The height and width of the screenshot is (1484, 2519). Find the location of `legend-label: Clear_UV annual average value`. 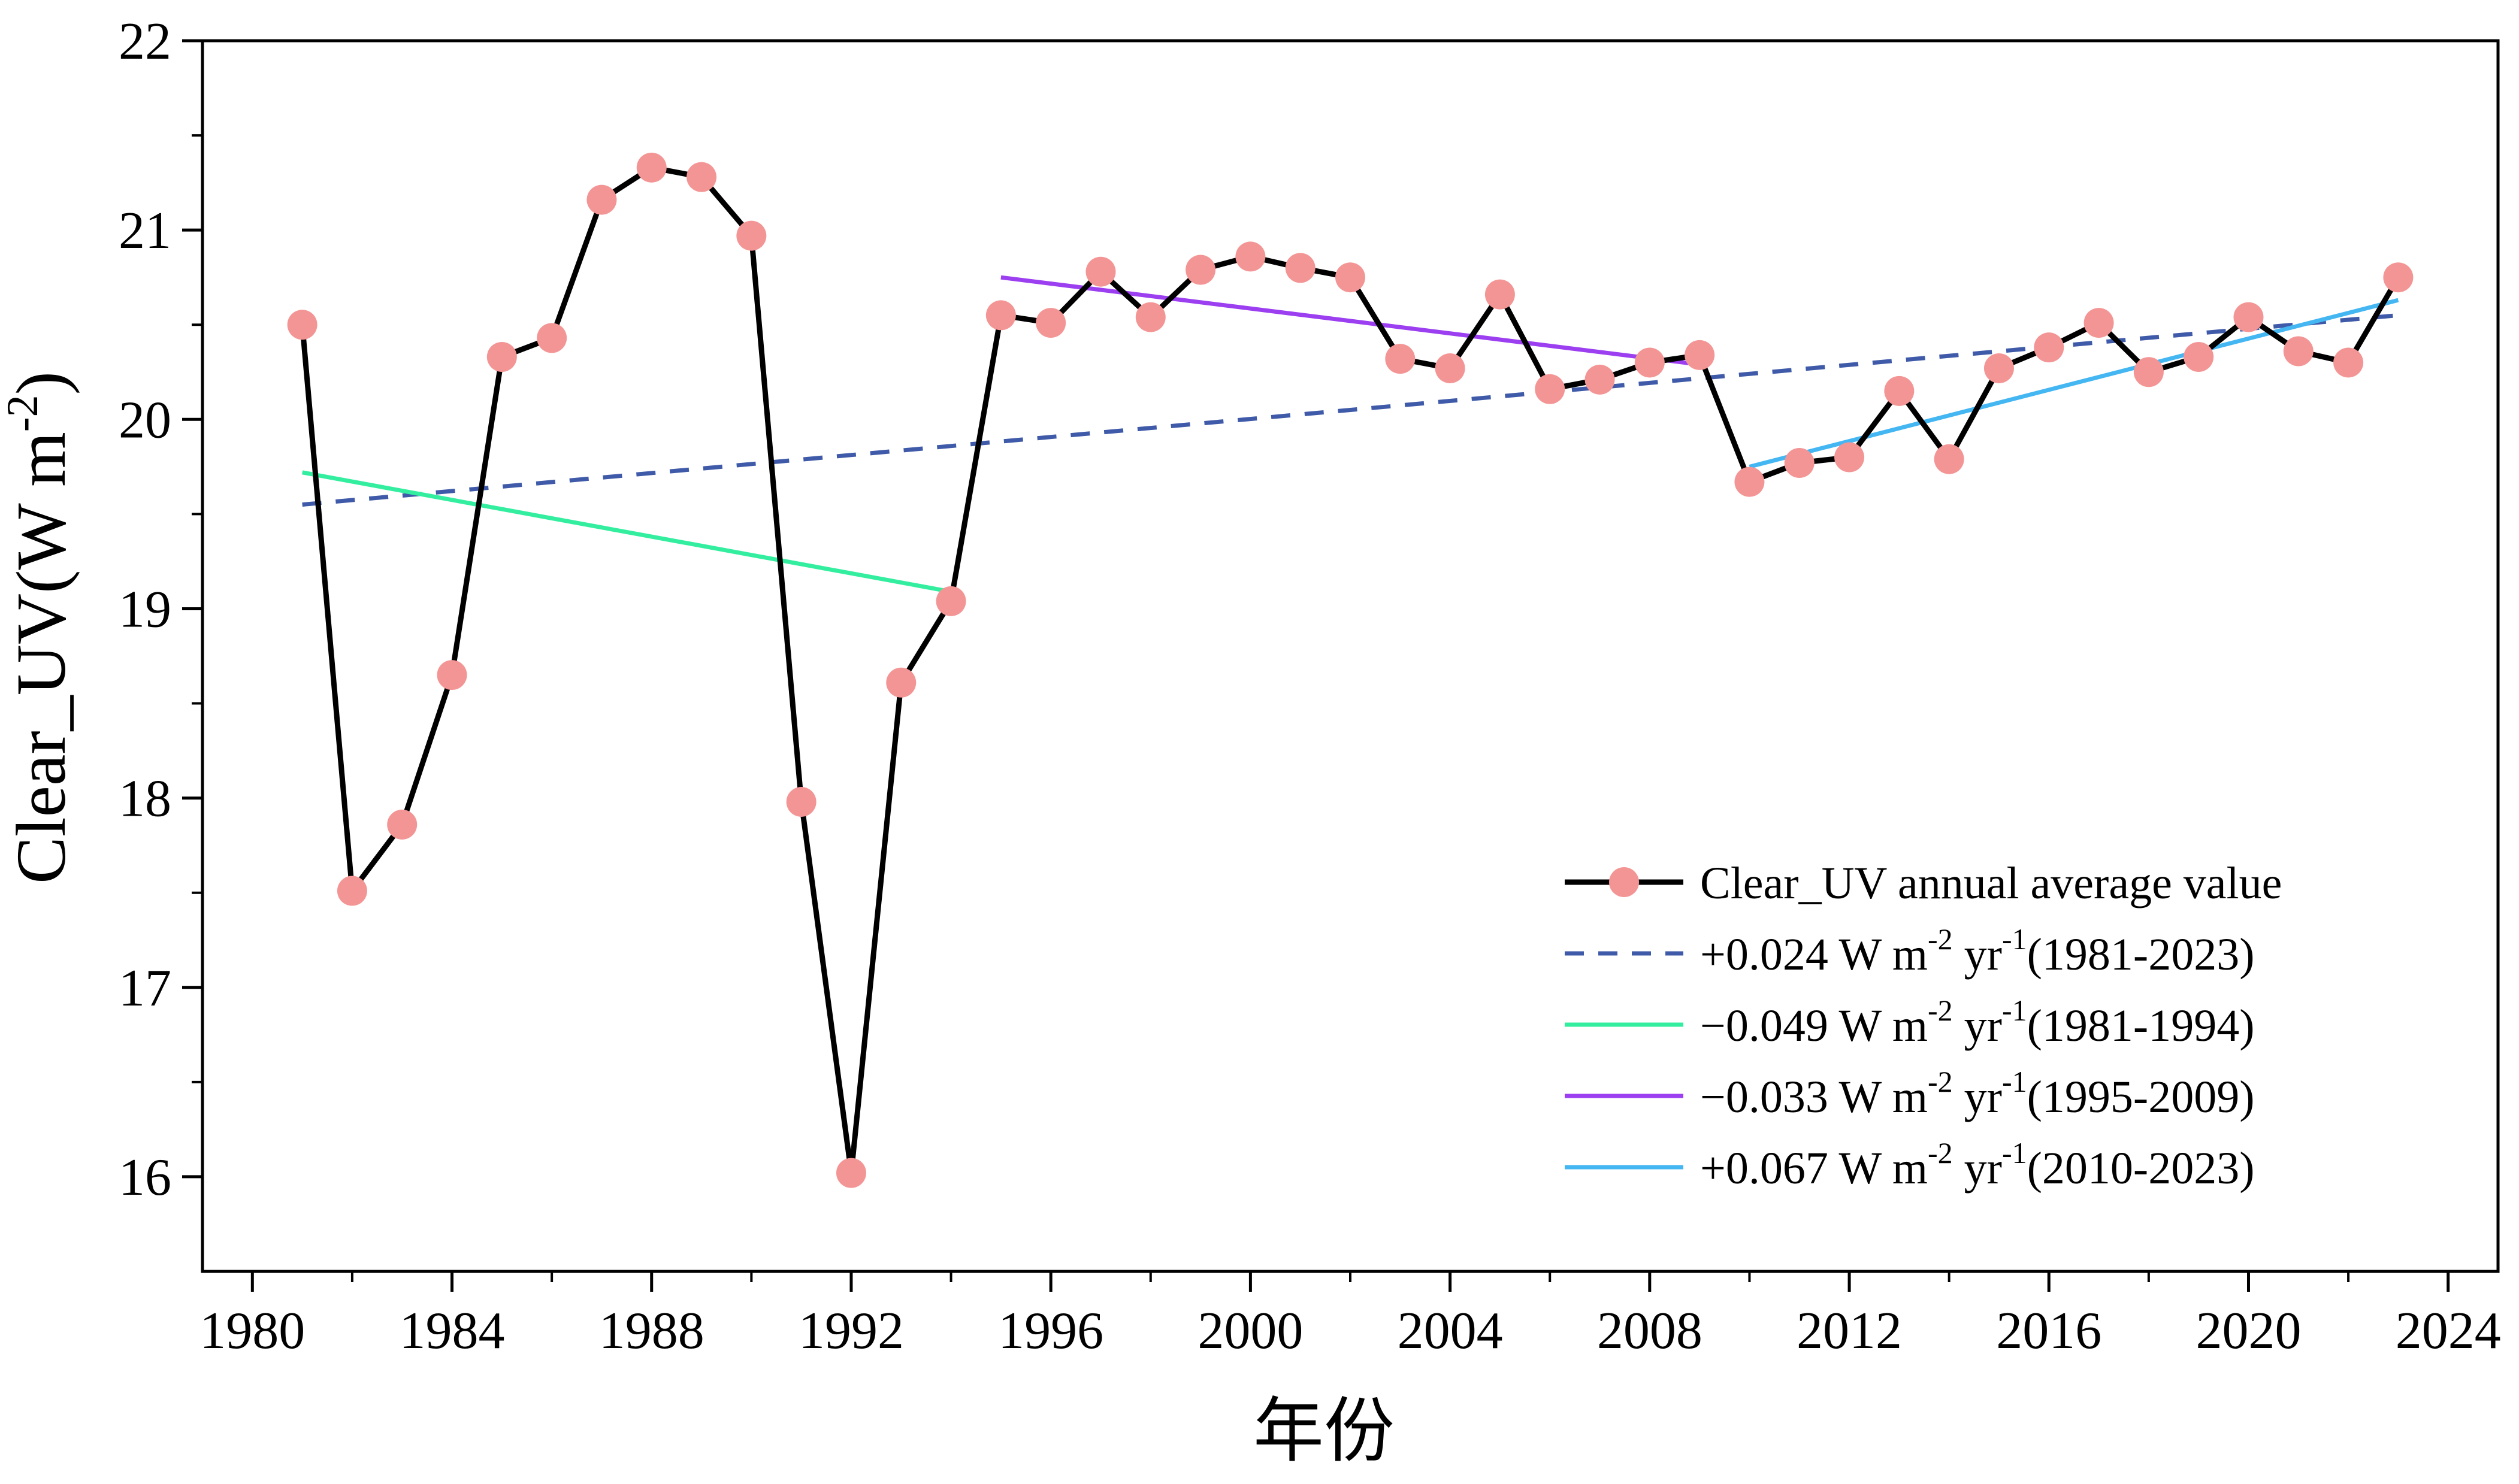

legend-label: Clear_UV annual average value is located at coordinates (1991, 883).